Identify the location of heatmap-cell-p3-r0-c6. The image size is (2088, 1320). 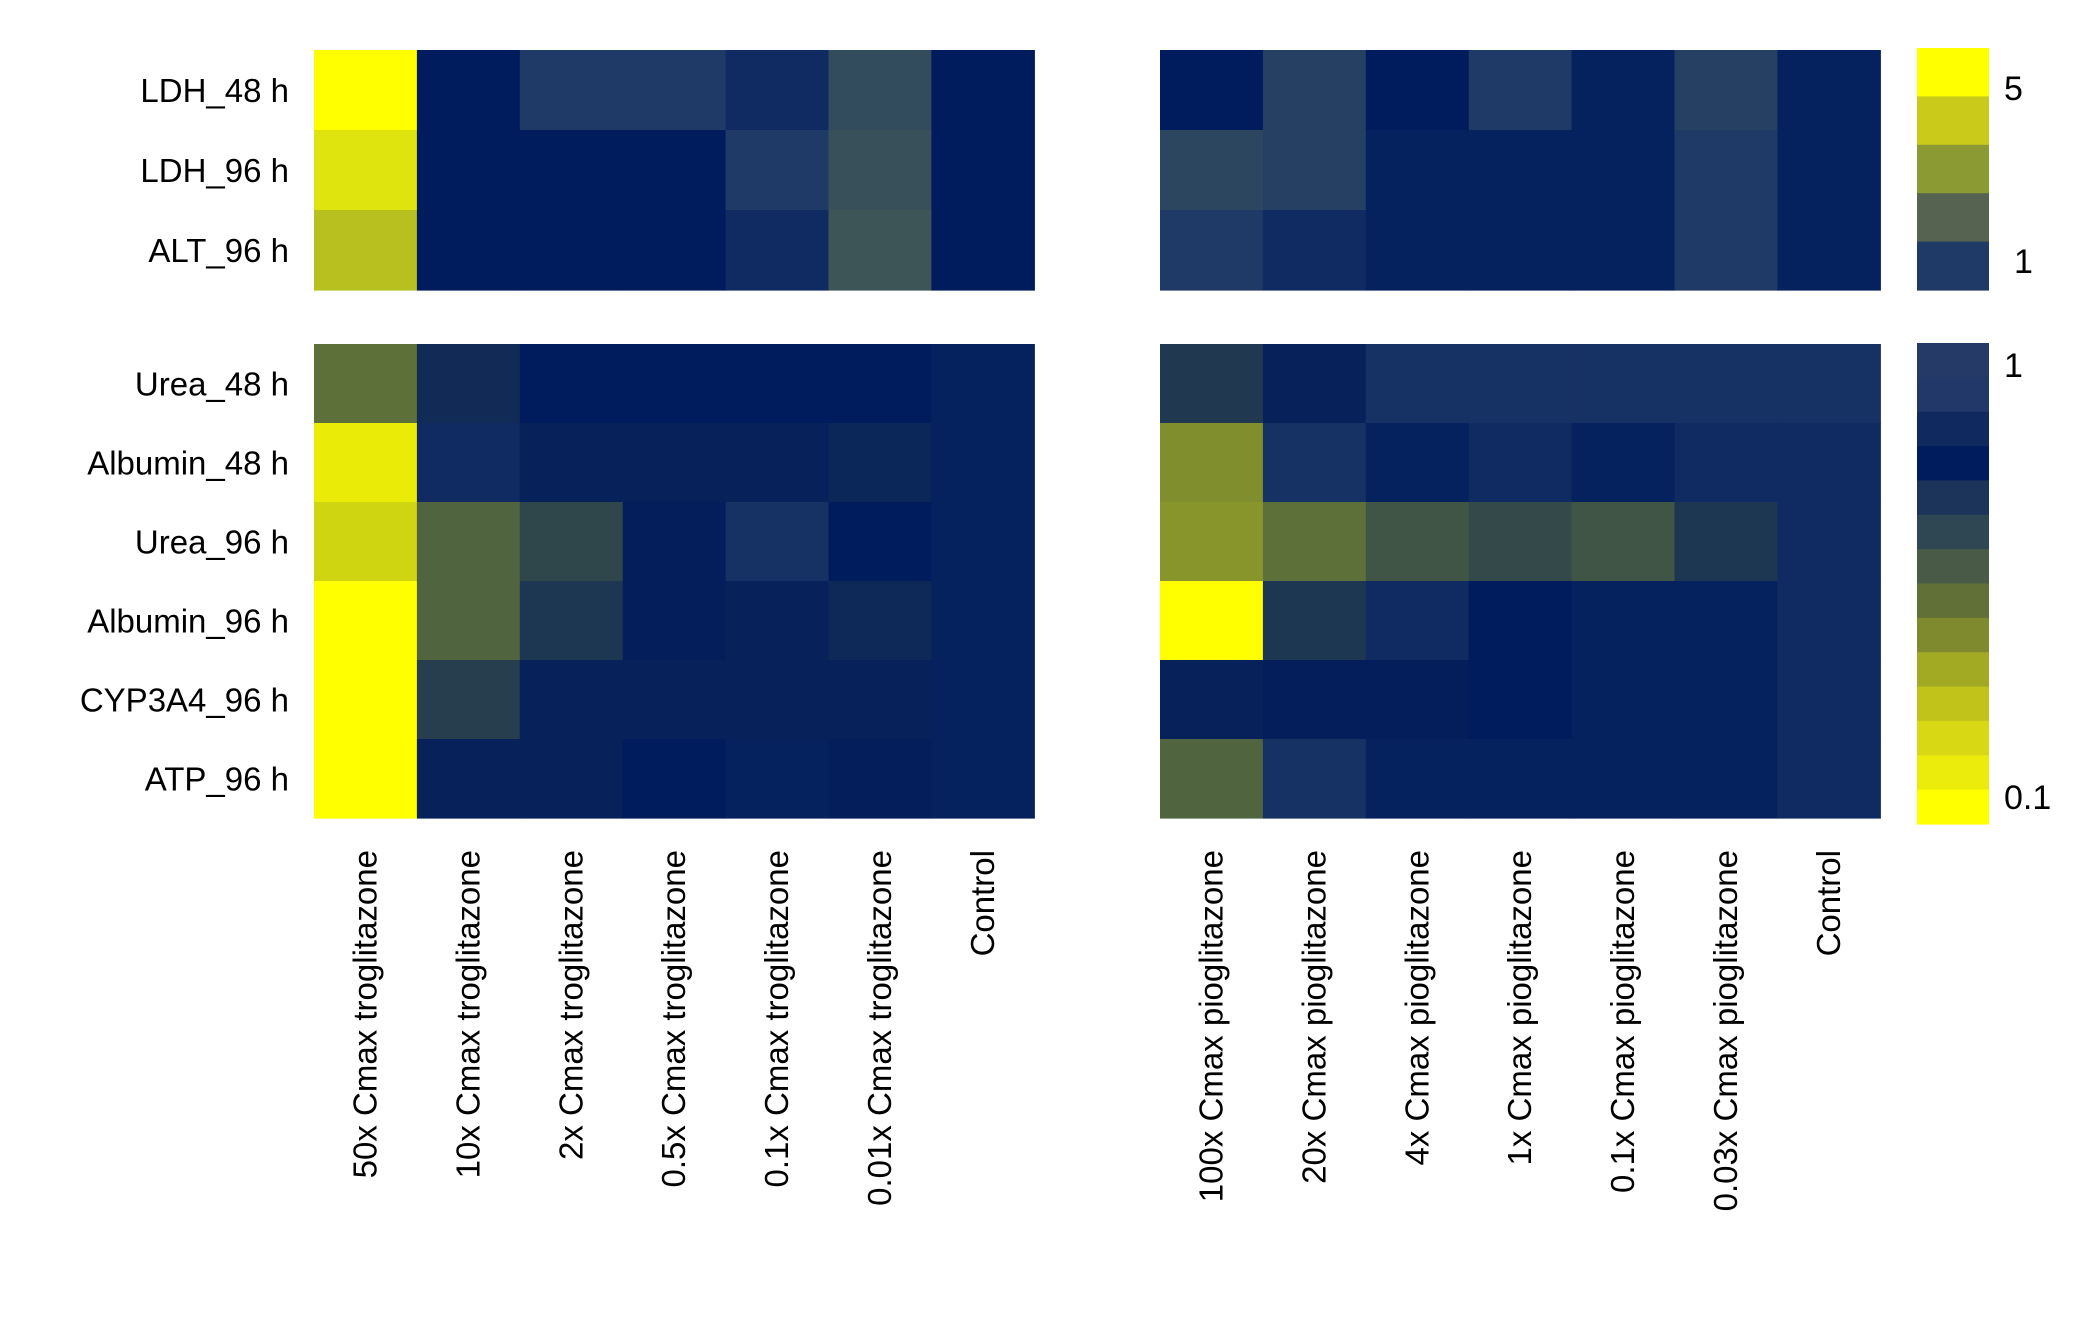
(1829, 384).